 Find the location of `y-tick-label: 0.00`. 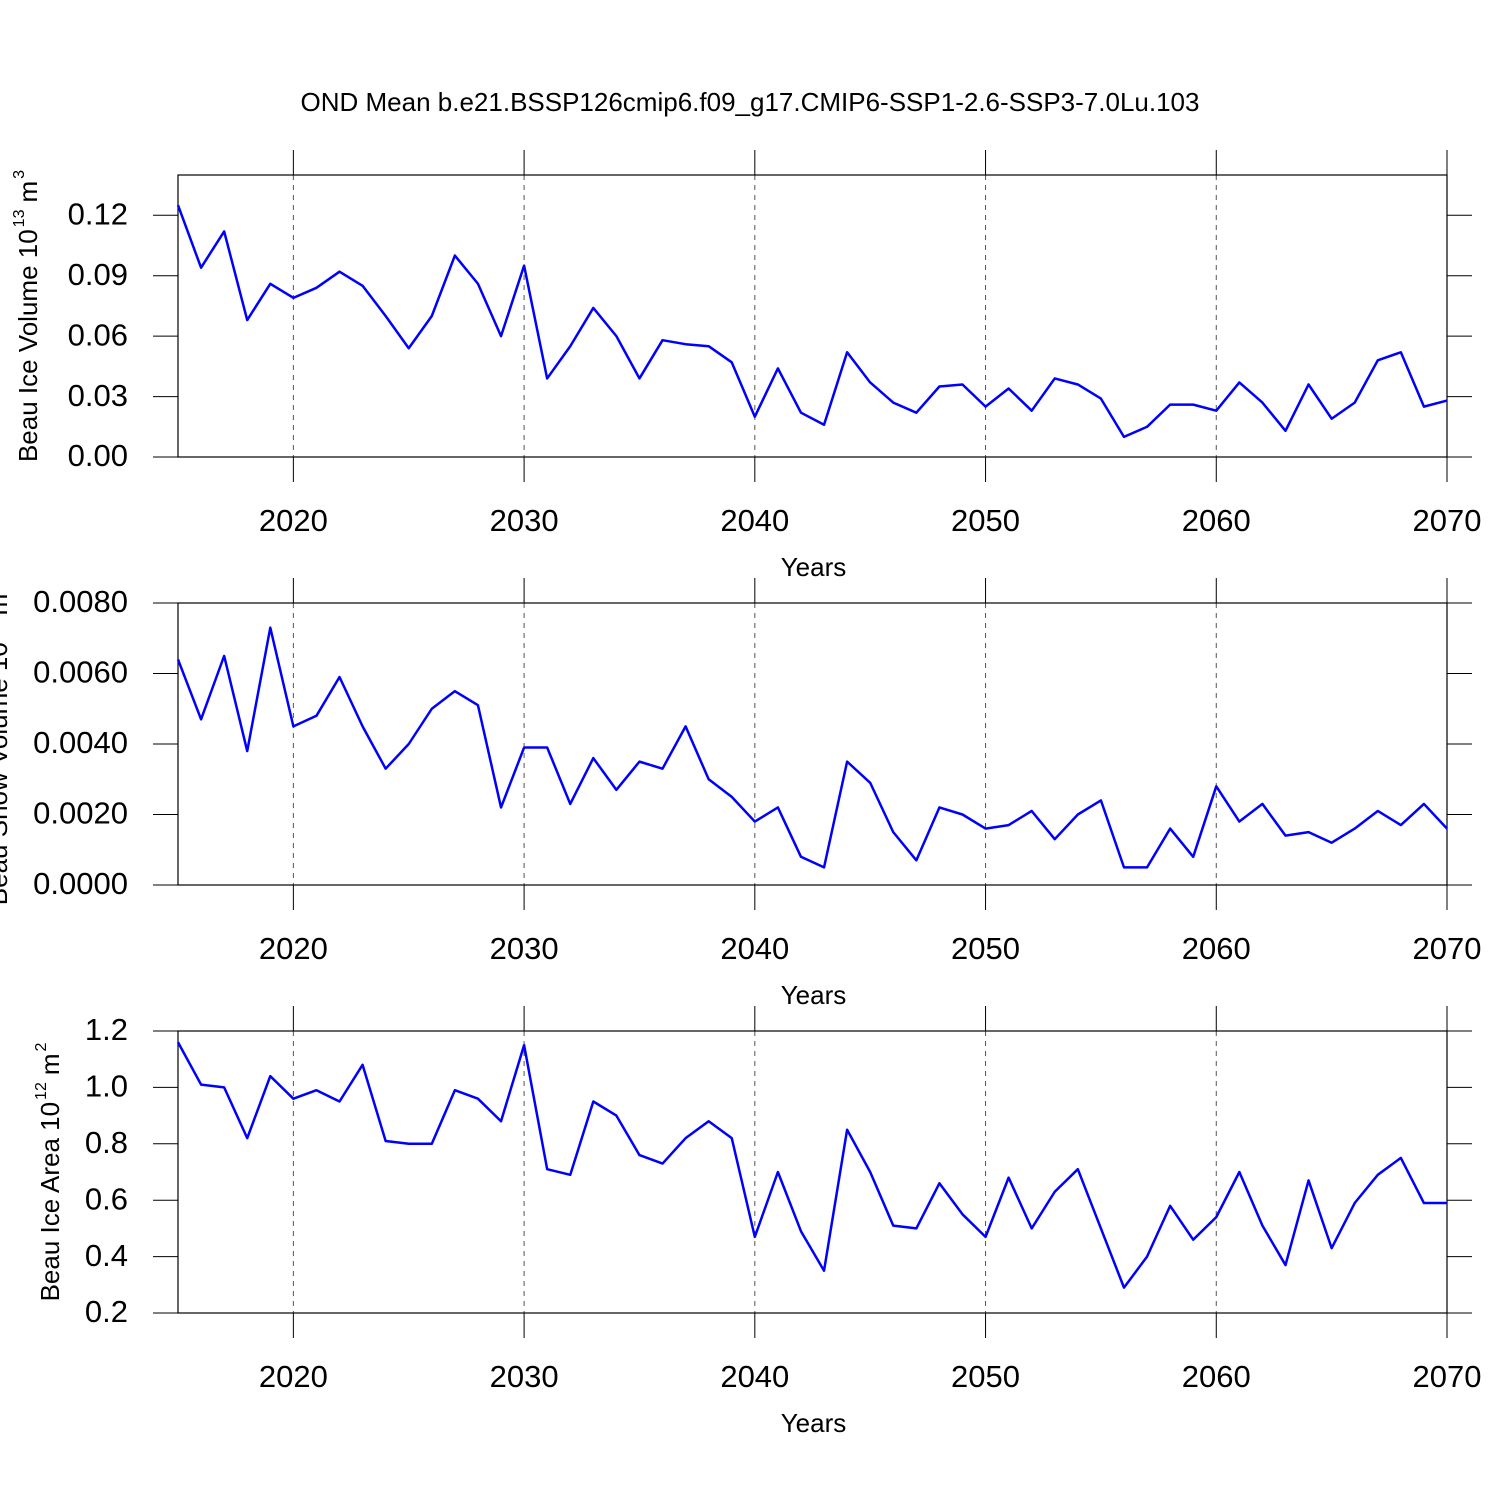

y-tick-label: 0.00 is located at coordinates (98, 455).